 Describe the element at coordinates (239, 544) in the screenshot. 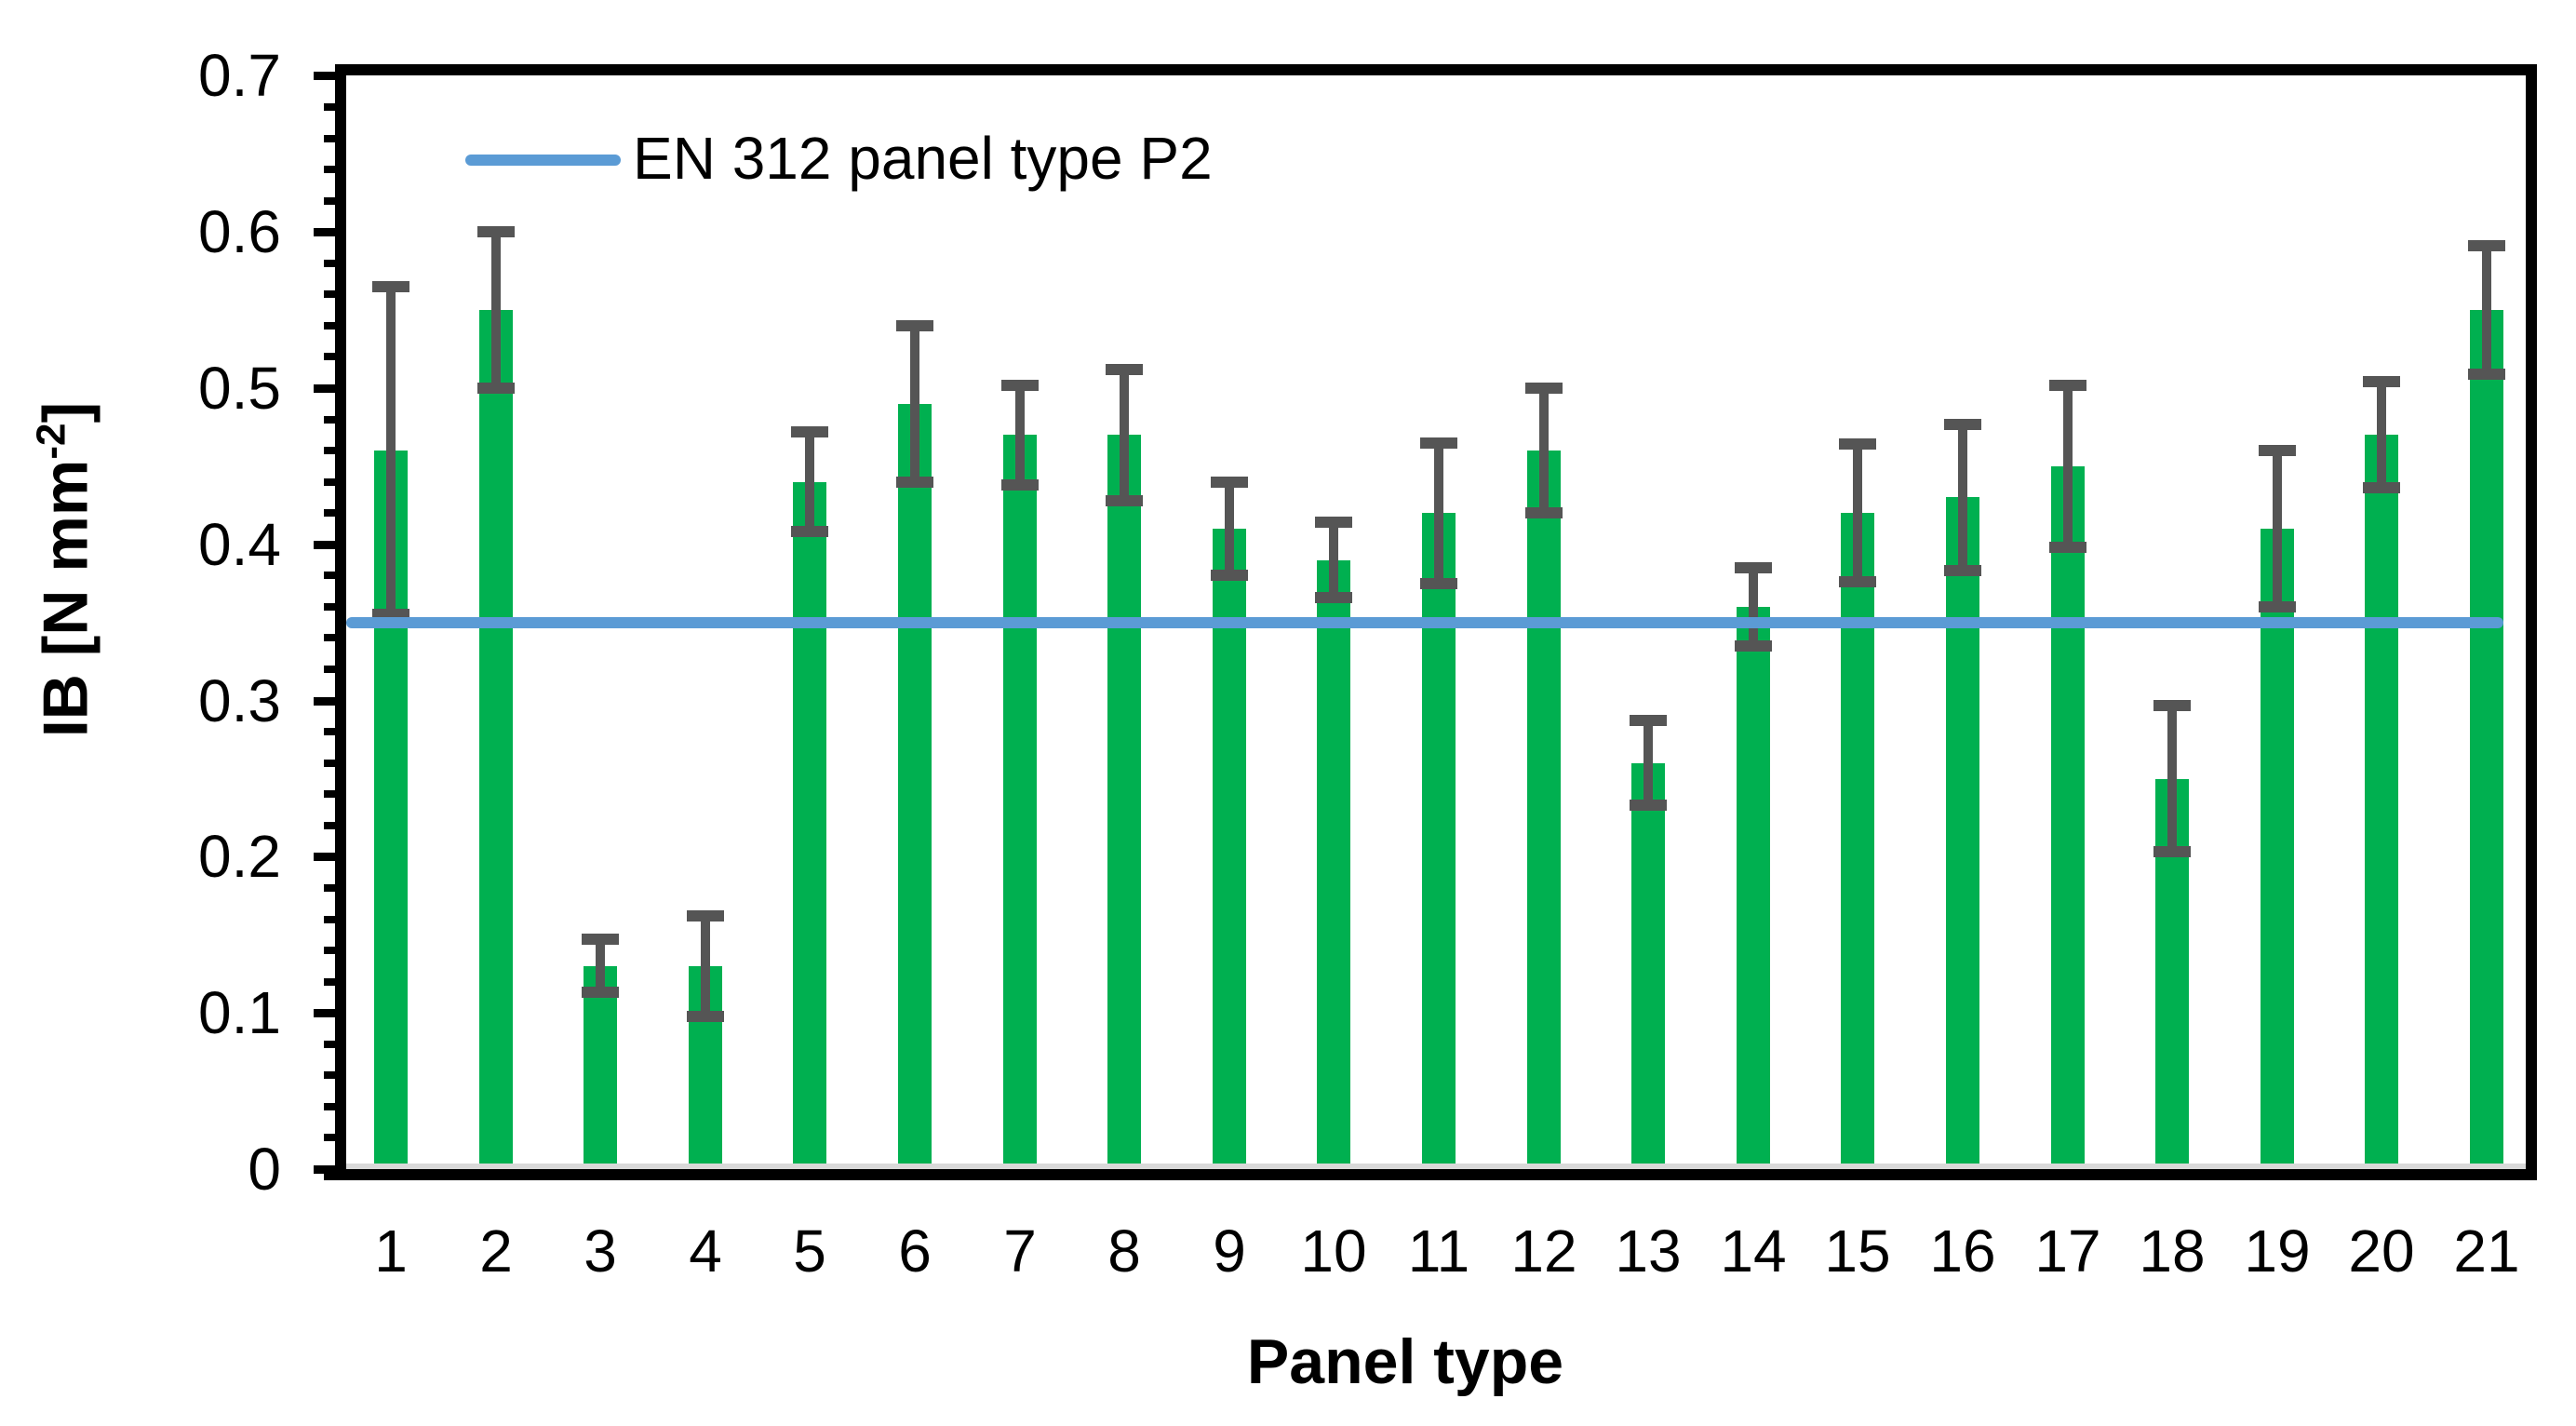

I see `y-tick-label: 0.4` at that location.